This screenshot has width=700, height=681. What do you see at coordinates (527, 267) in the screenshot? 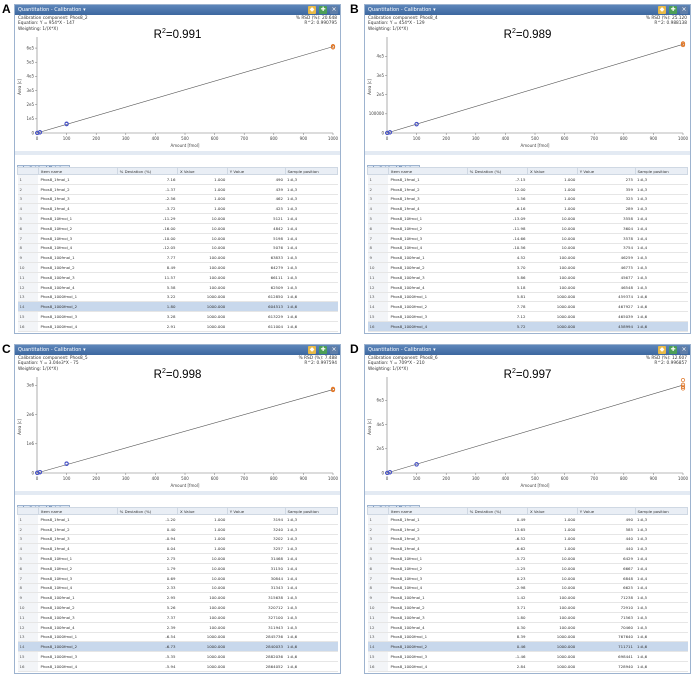
I see `table-row: 10 Phos8_100fmol_2 3.70 100.000 46775 1:A,5` at bounding box center [527, 267].